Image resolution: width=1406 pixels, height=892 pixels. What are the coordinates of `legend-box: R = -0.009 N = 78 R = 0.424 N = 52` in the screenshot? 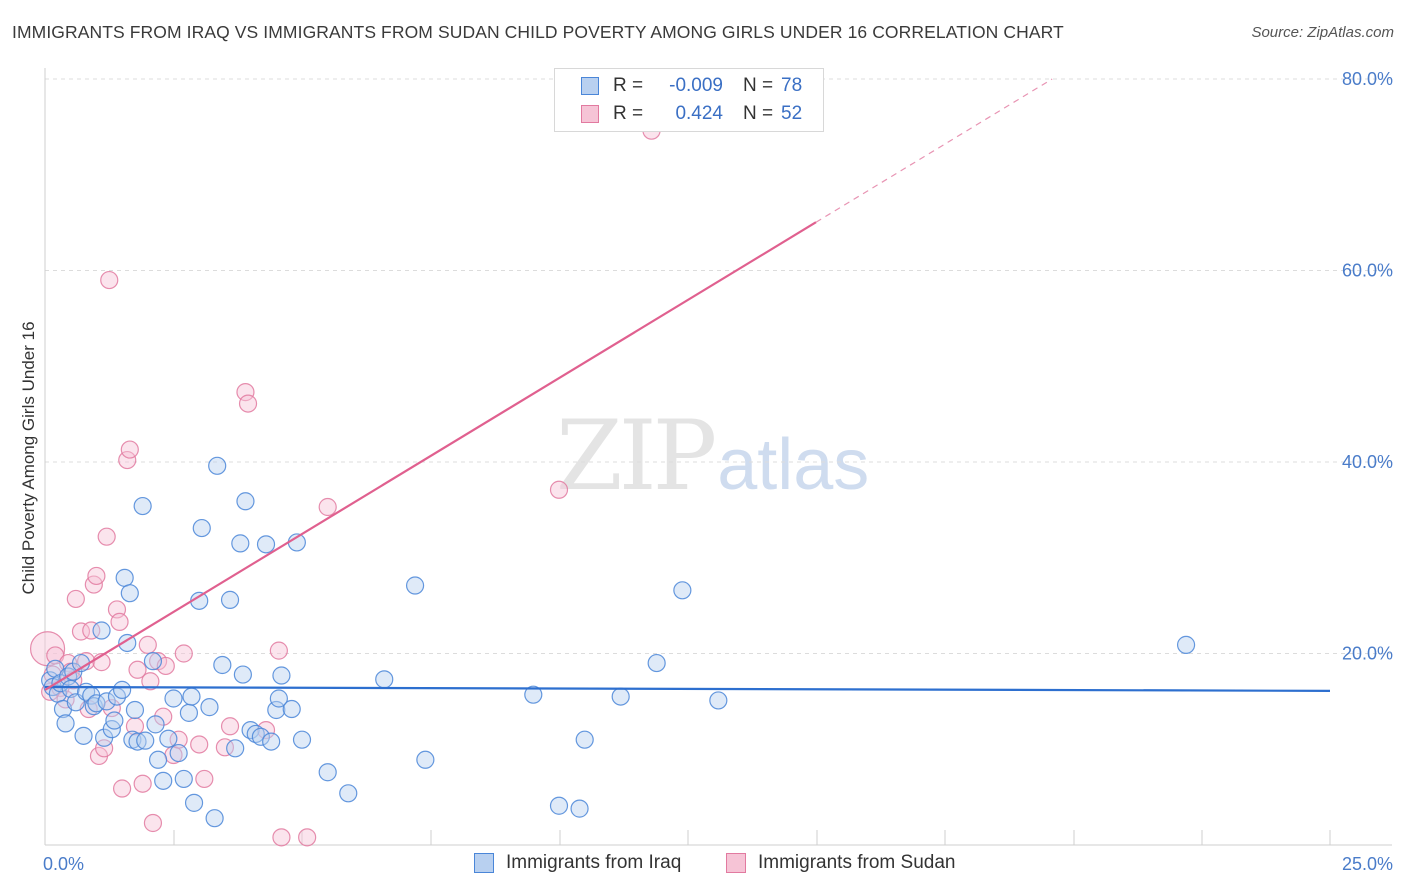 It's located at (689, 100).